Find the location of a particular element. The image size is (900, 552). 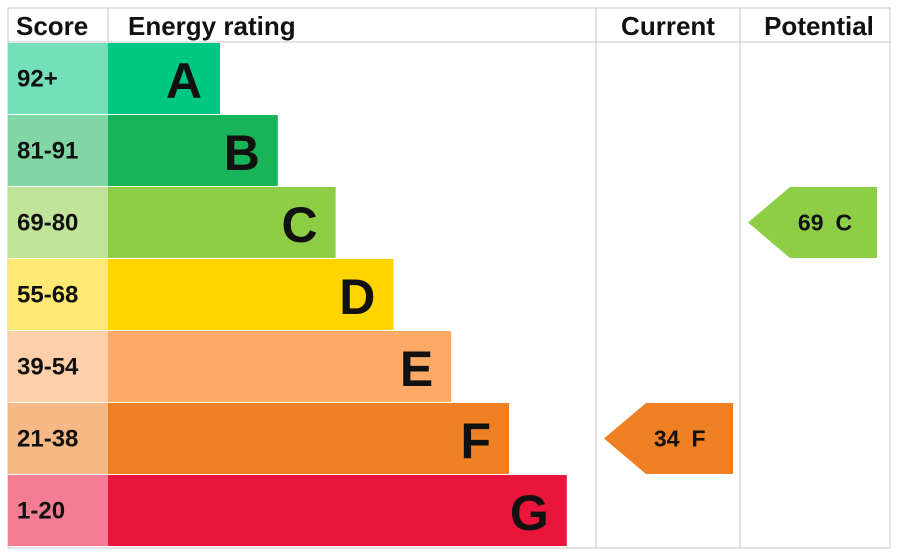

rating-letter: G is located at coordinates (529, 513).